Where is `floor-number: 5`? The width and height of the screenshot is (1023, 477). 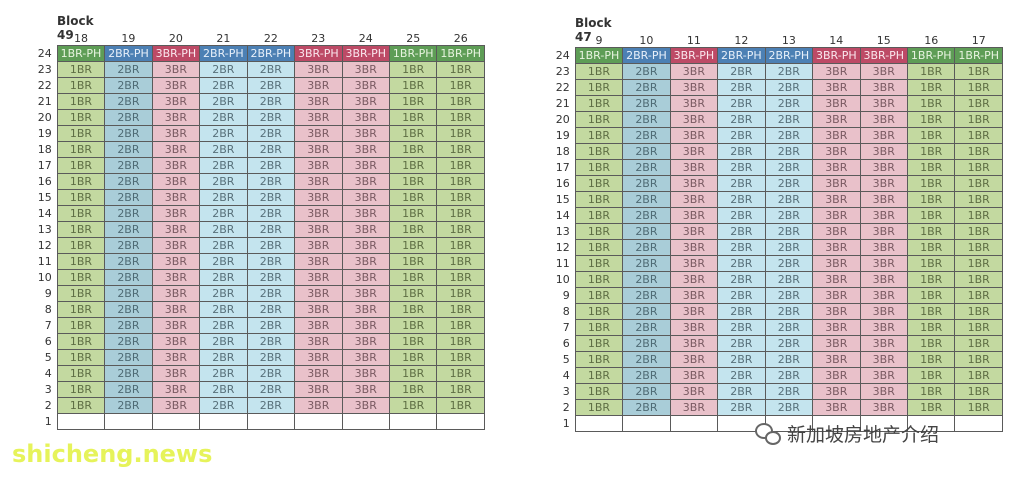
floor-number: 5 is located at coordinates (566, 359).